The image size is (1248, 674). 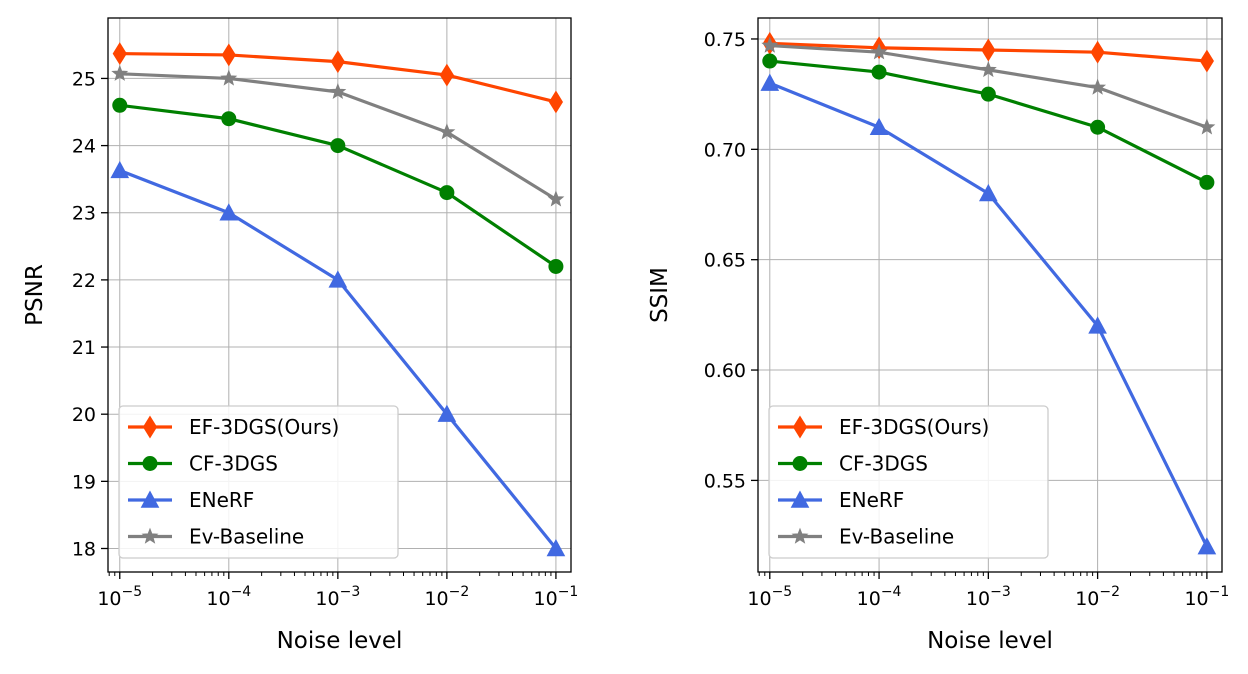 I want to click on legend-label: ENeRF, so click(x=871, y=500).